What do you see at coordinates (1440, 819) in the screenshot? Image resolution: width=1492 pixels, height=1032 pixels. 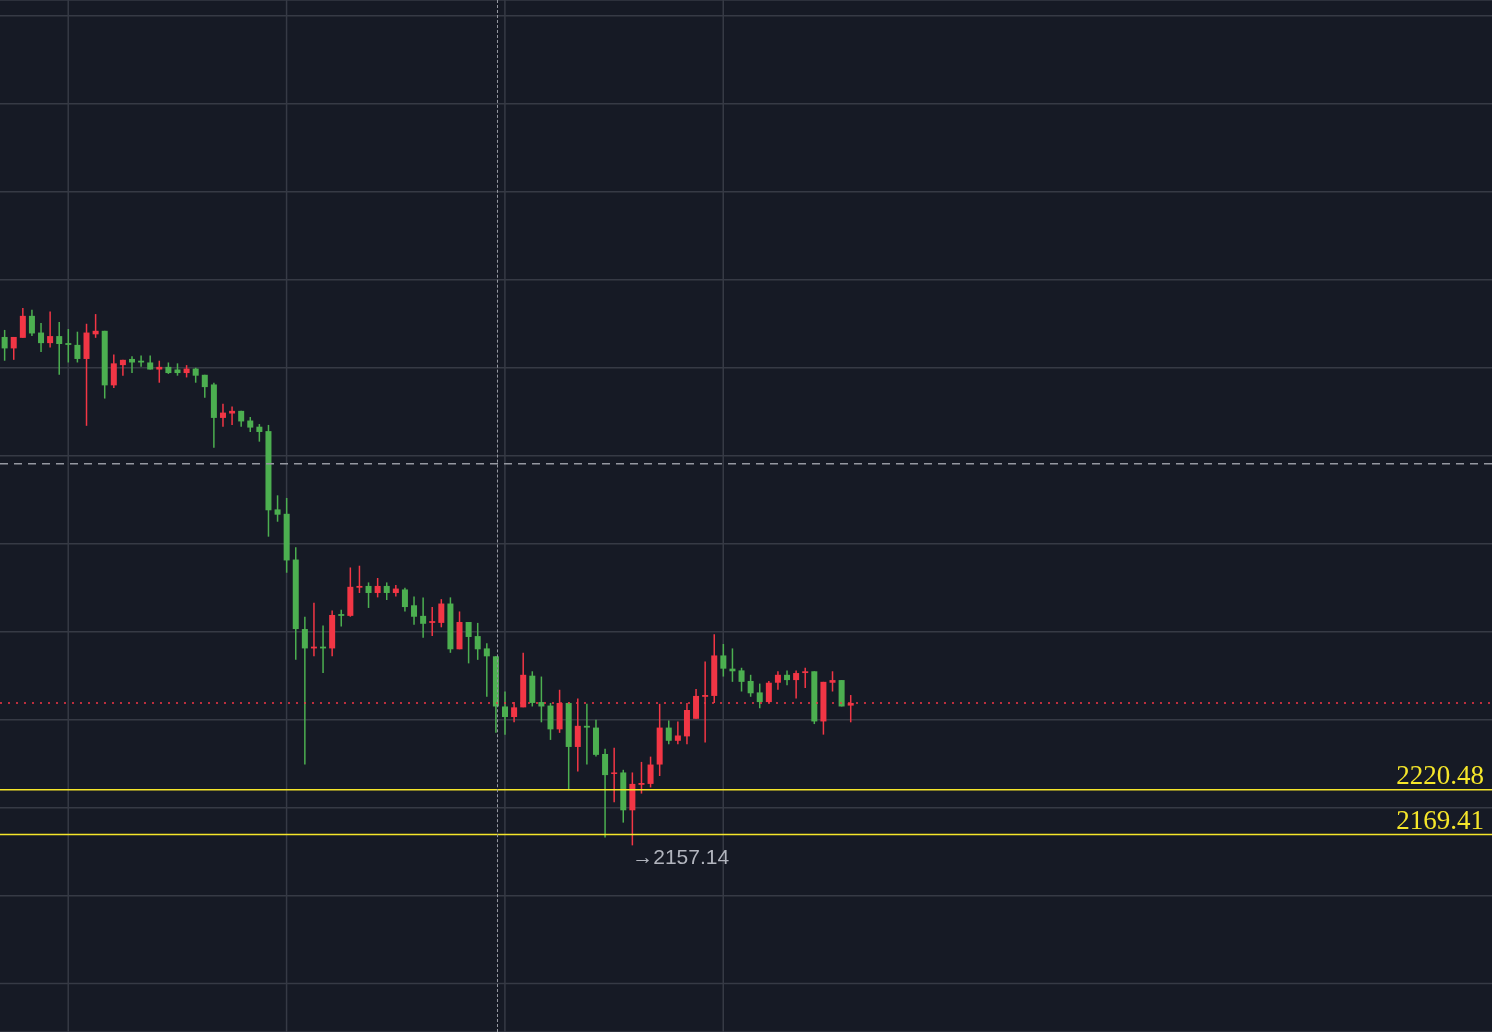 I see `ref-line-label: 2169.41` at bounding box center [1440, 819].